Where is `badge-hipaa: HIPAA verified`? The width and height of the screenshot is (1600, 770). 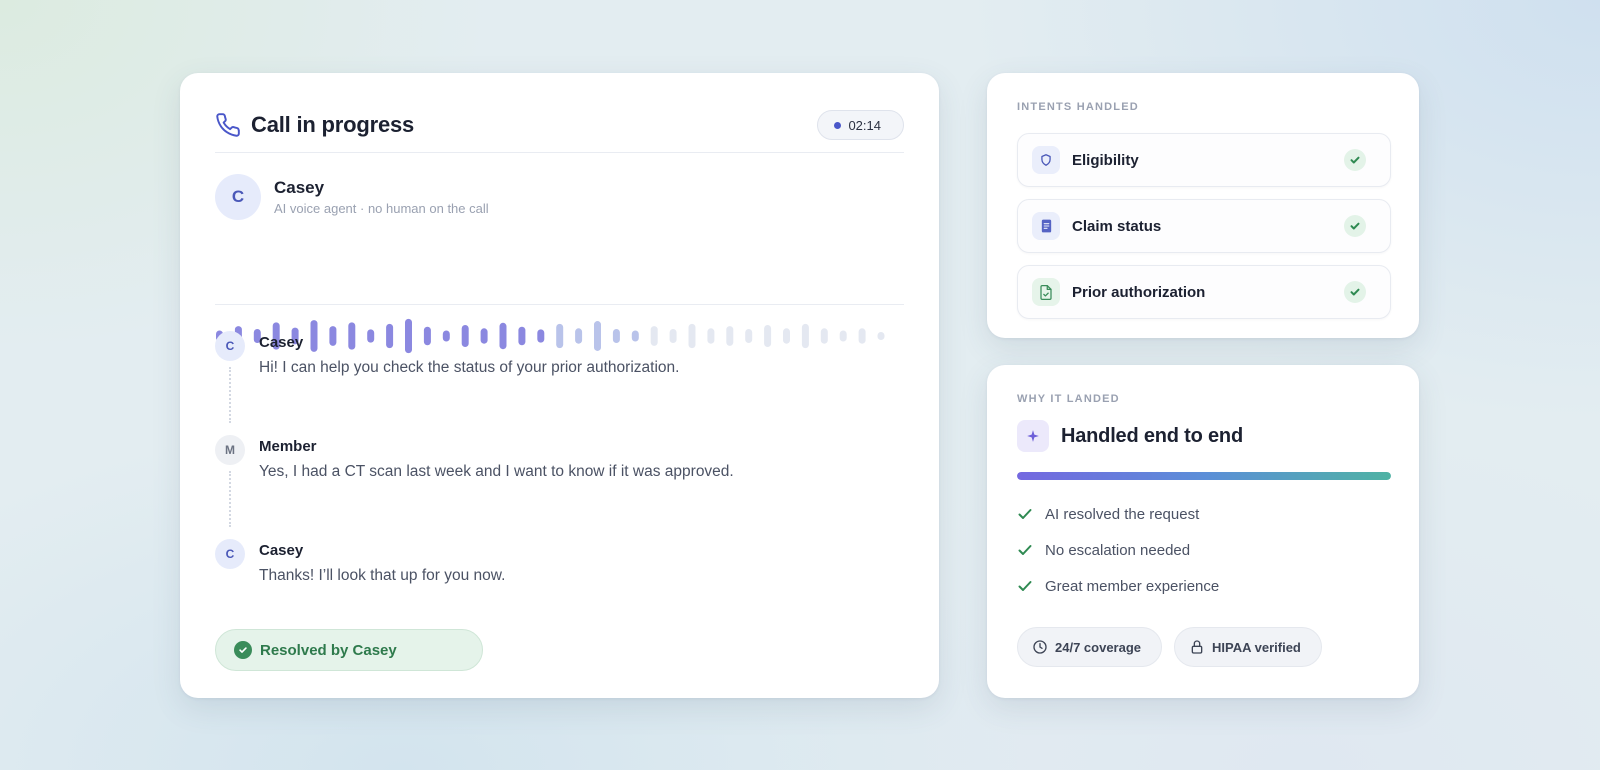
badge-hipaa: HIPAA verified is located at coordinates (1248, 647).